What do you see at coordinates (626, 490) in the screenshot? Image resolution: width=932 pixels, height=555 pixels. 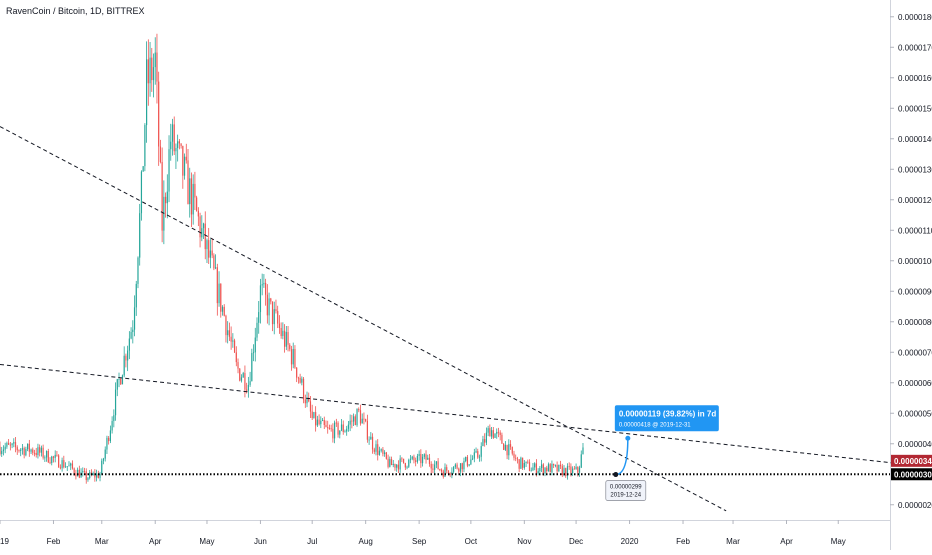 I see `start-price-marker: 0.00000299 2019-12-24` at bounding box center [626, 490].